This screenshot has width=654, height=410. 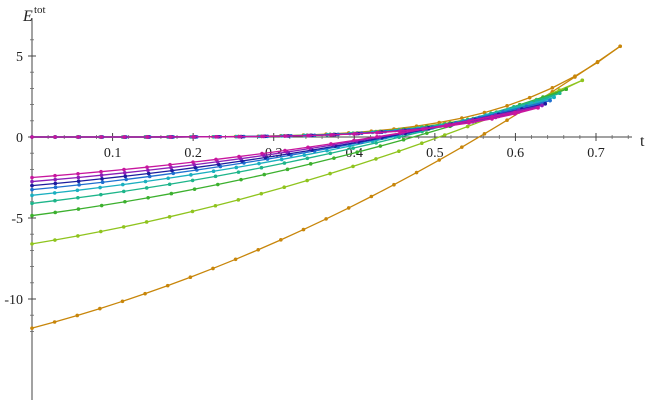 I want to click on x-tick-label: 0.7, so click(x=596, y=153).